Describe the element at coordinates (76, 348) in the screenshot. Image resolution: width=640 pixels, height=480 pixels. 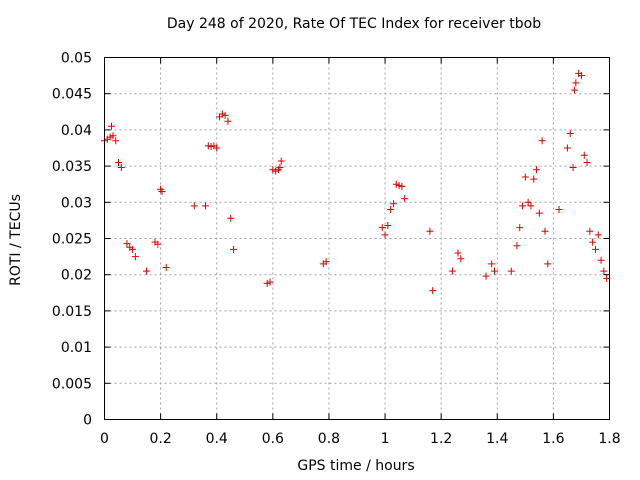
I see `y-tick-label: 0.01` at that location.